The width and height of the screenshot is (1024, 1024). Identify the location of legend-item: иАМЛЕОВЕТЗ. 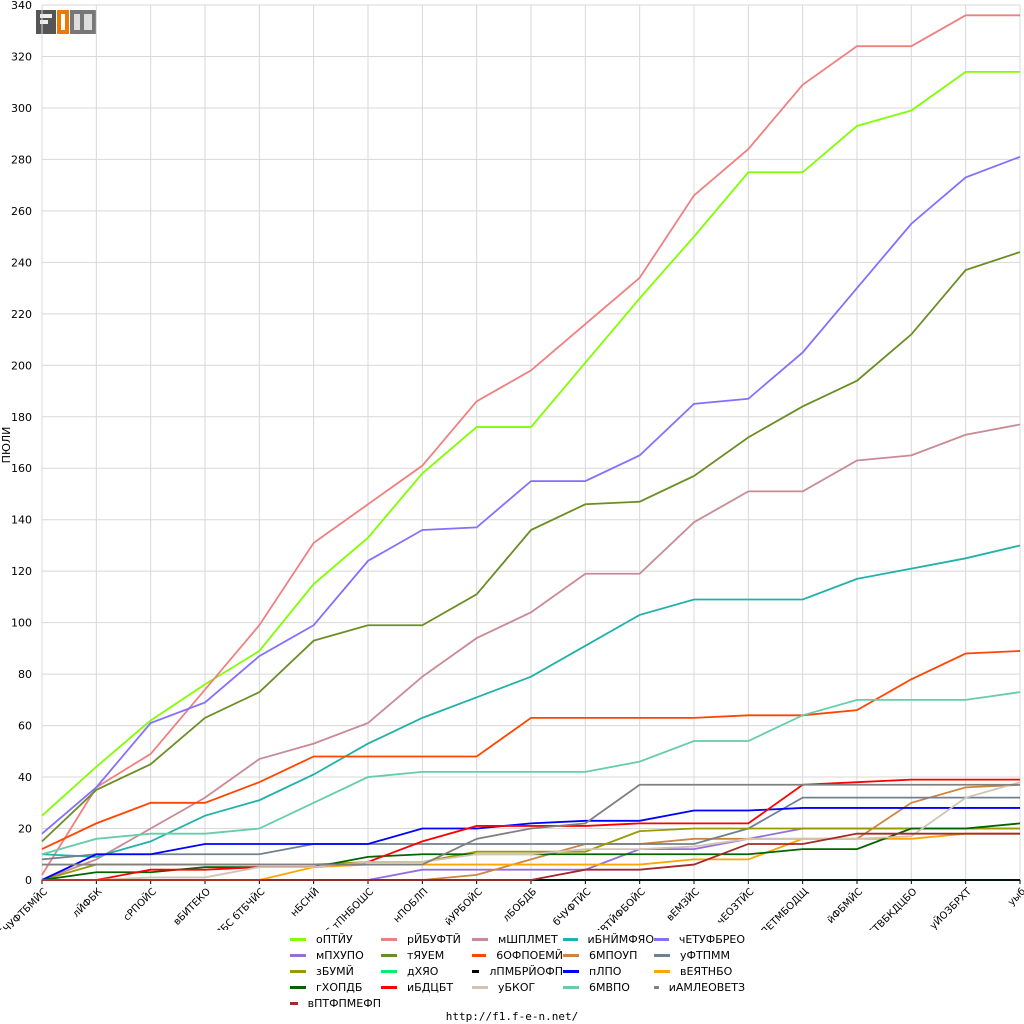
(699, 987).